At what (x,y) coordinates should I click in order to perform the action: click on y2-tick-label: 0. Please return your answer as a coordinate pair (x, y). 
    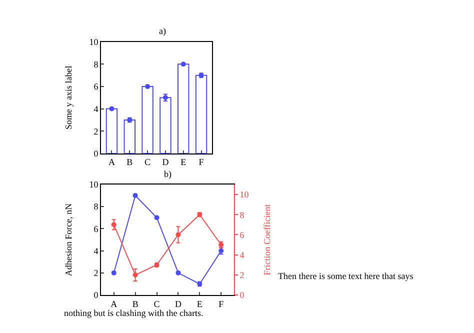
    Looking at the image, I should click on (242, 295).